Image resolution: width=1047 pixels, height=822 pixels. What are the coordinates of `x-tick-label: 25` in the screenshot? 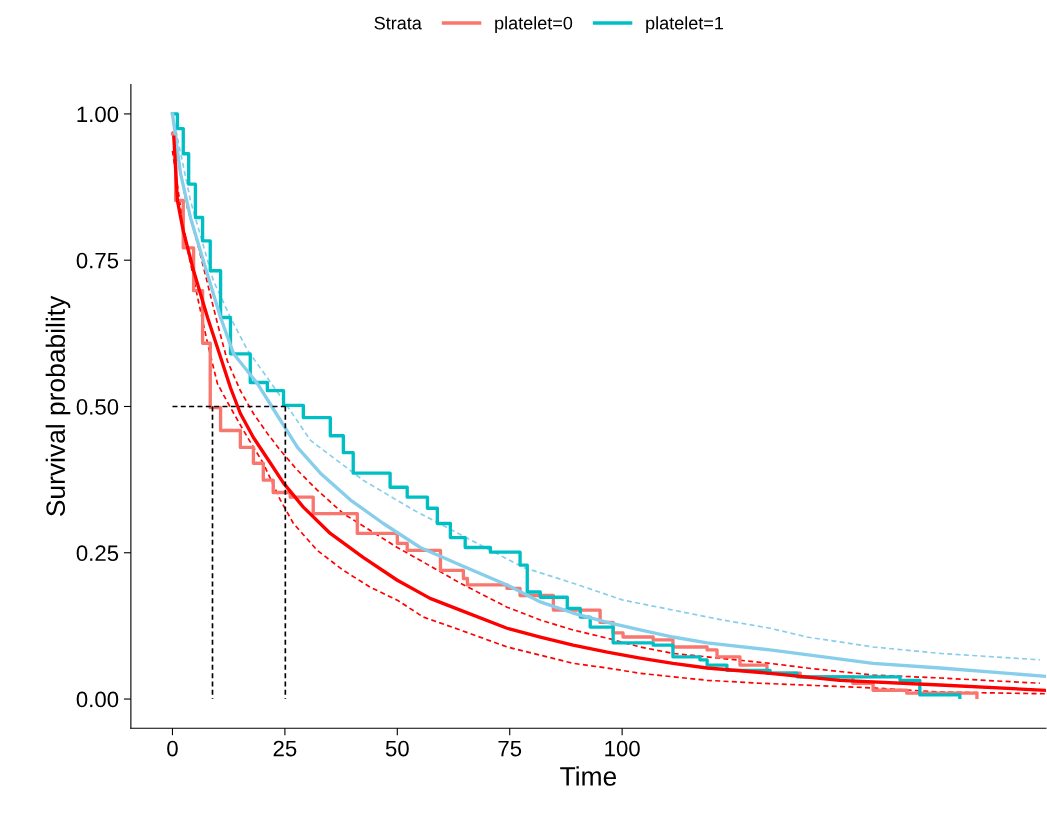 It's located at (285, 748).